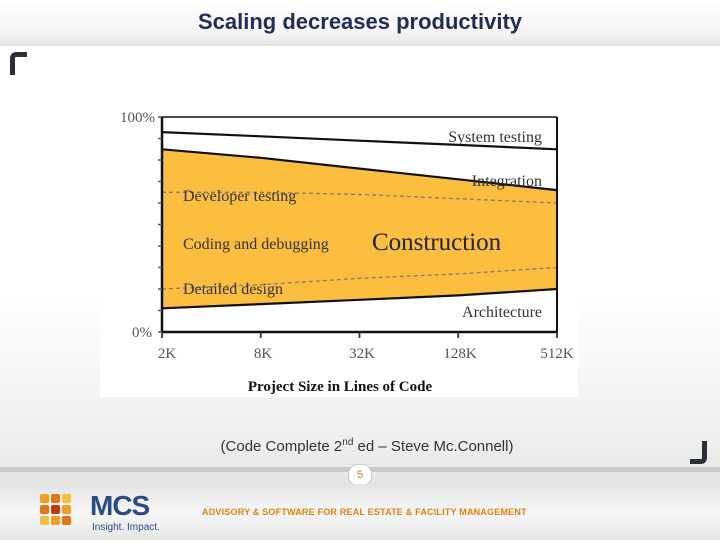 This screenshot has width=720, height=540. I want to click on corner-bracket-bottom-right, so click(698, 452).